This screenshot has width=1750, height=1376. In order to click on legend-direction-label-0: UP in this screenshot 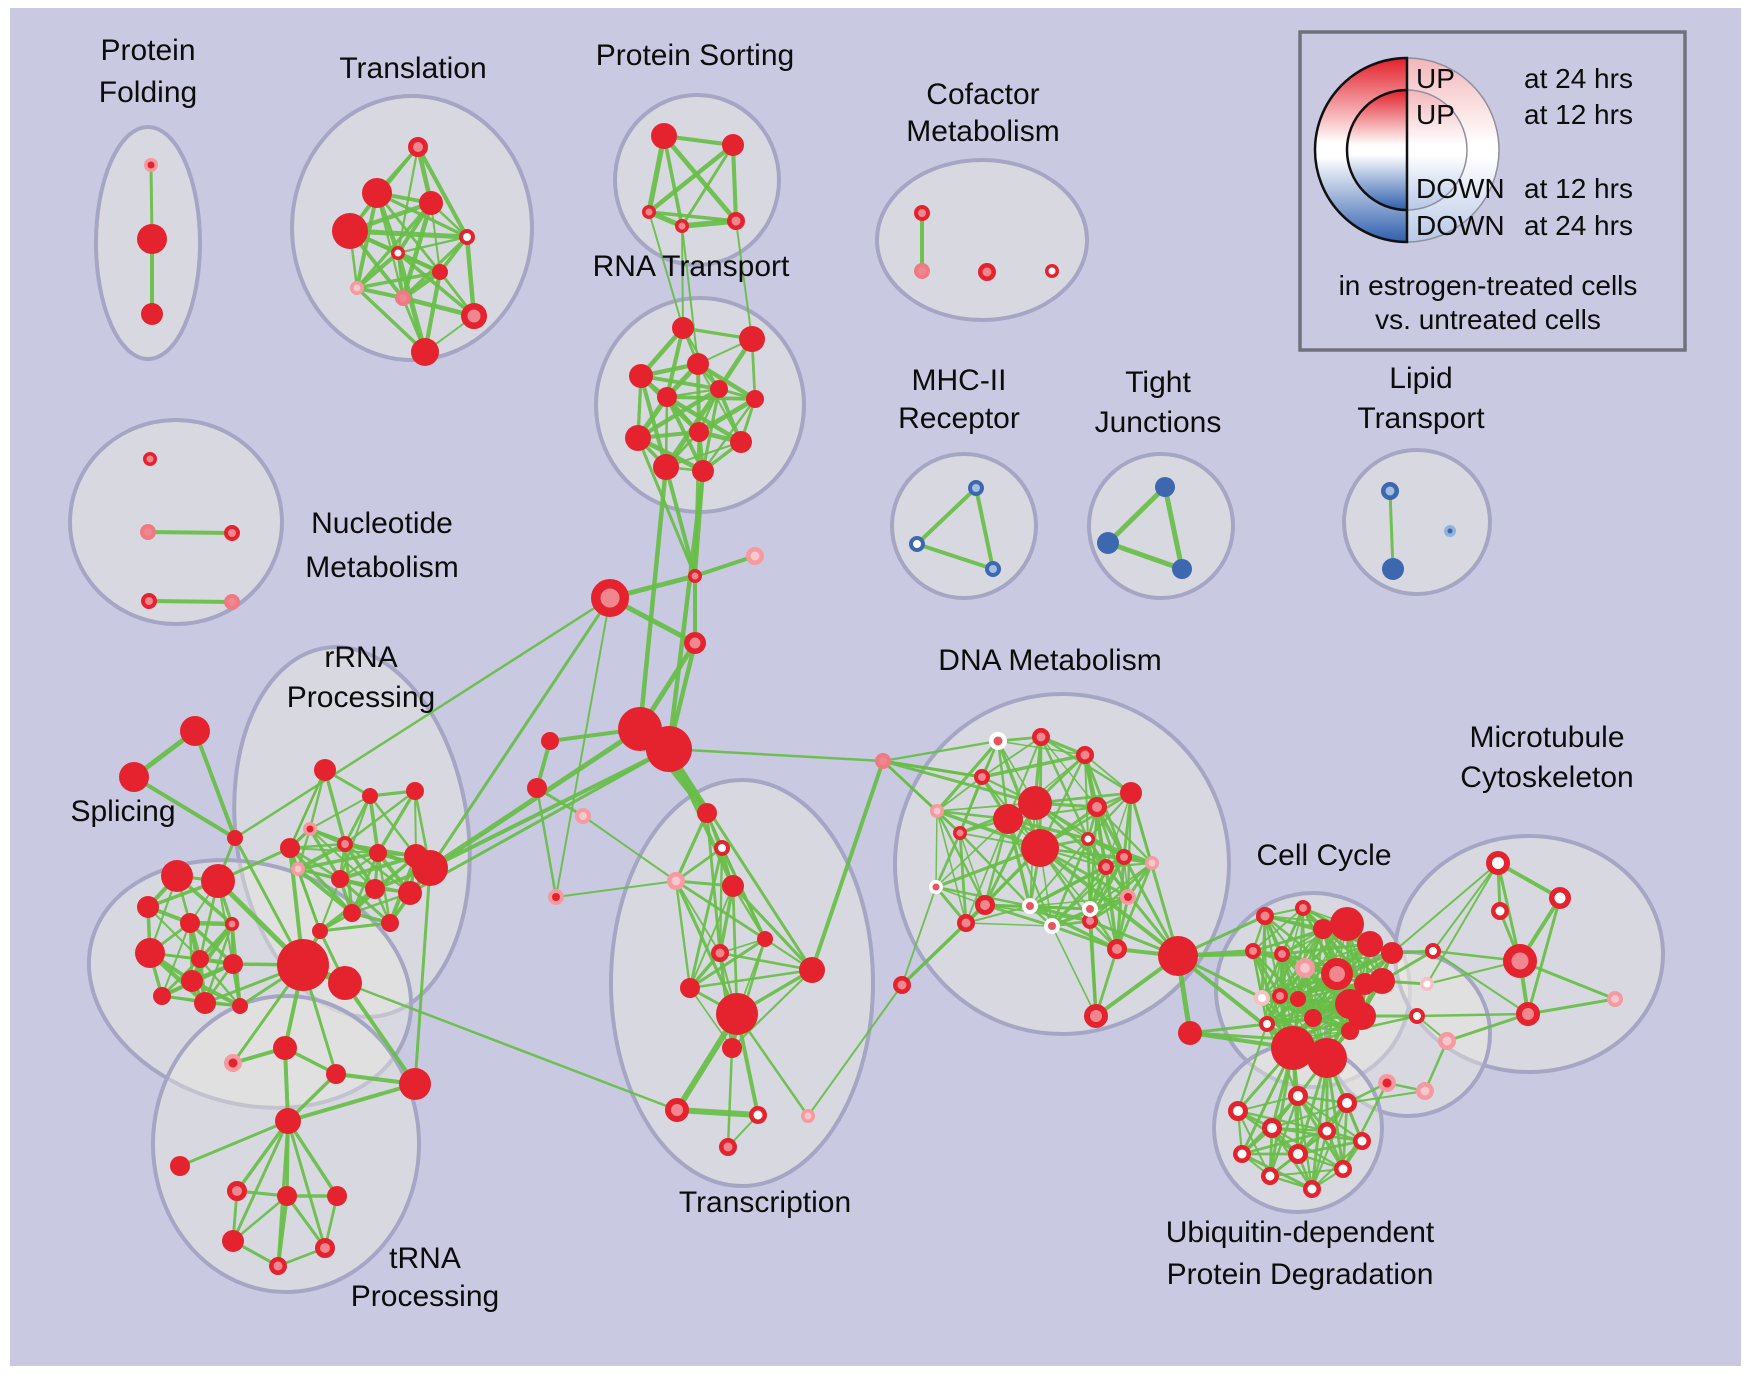, I will do `click(1435, 78)`.